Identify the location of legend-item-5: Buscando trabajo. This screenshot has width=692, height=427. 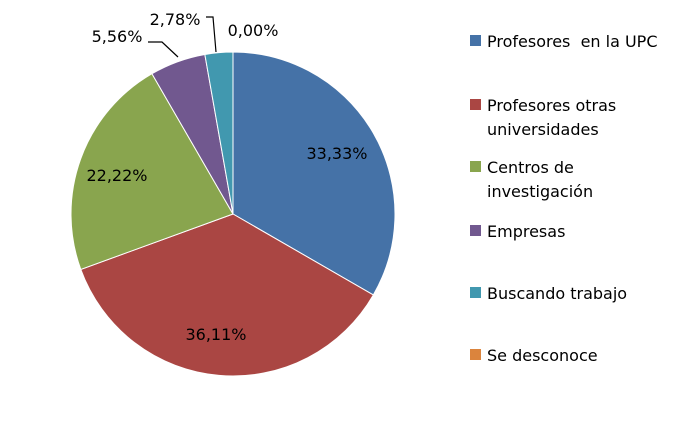
(577, 294).